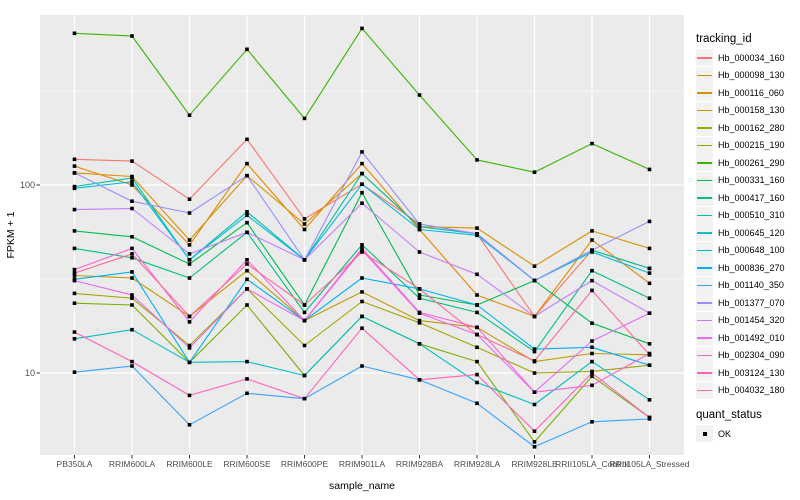 This screenshot has width=800, height=500. I want to click on legend-item-Hb_001140_350: Hb_001140_350, so click(748, 285).